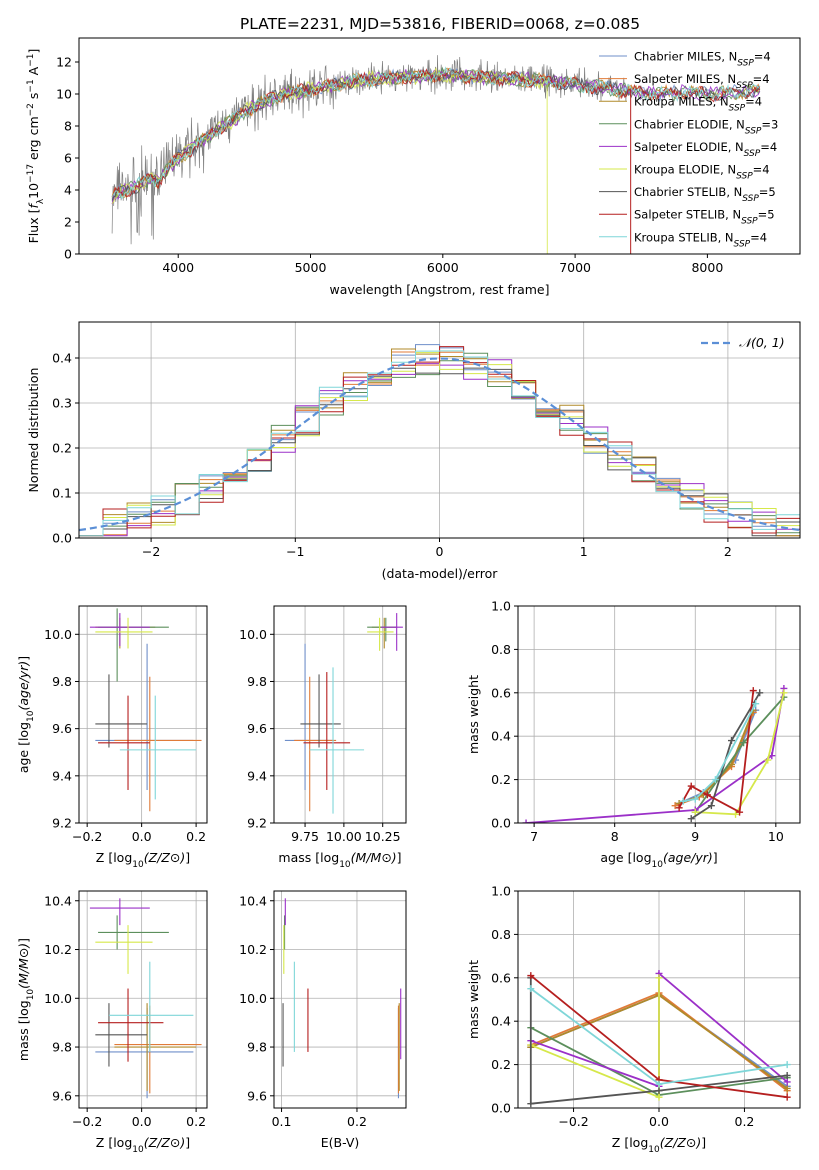  I want to click on plot-area-mass-vs-Z, so click(145, 998).